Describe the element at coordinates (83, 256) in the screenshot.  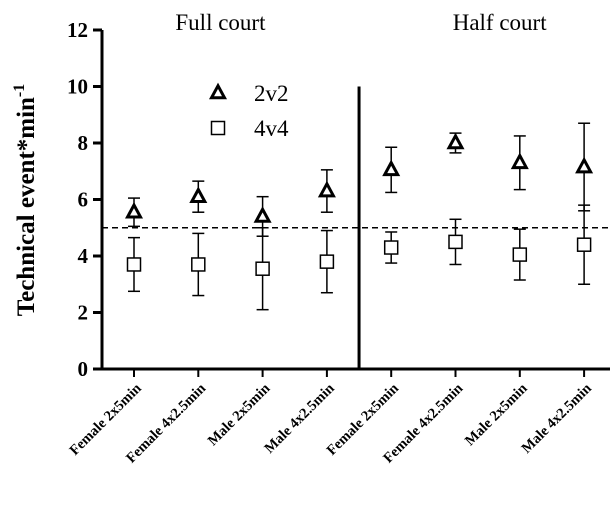
I see `y-tick-label: 4` at that location.